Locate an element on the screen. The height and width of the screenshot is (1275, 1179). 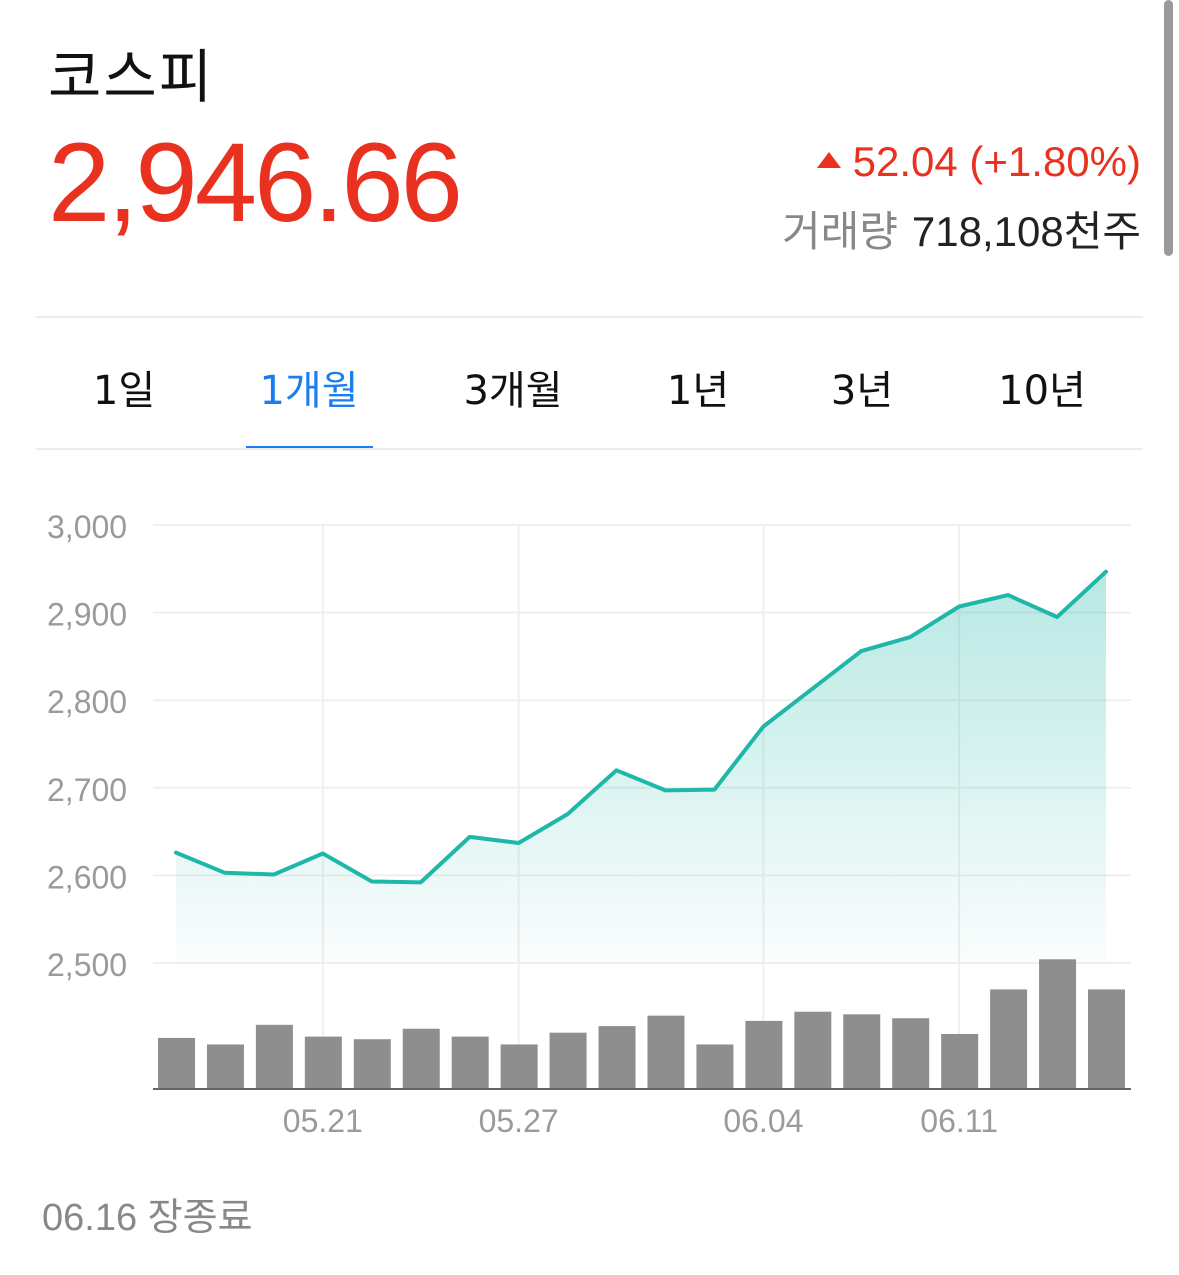
price-change: 52.04 (+1.80%) is located at coordinates (978, 162).